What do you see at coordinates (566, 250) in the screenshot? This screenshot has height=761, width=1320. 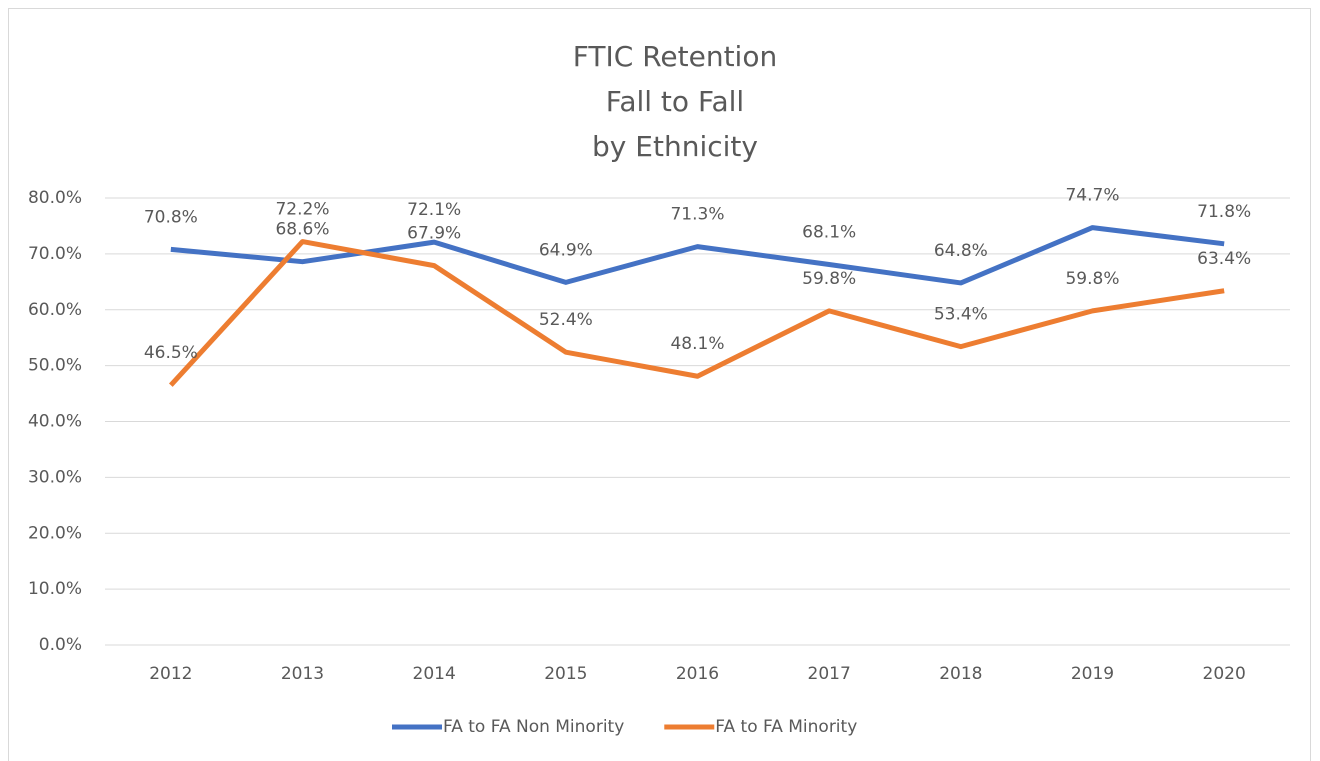 I see `data-label: 64.9%` at bounding box center [566, 250].